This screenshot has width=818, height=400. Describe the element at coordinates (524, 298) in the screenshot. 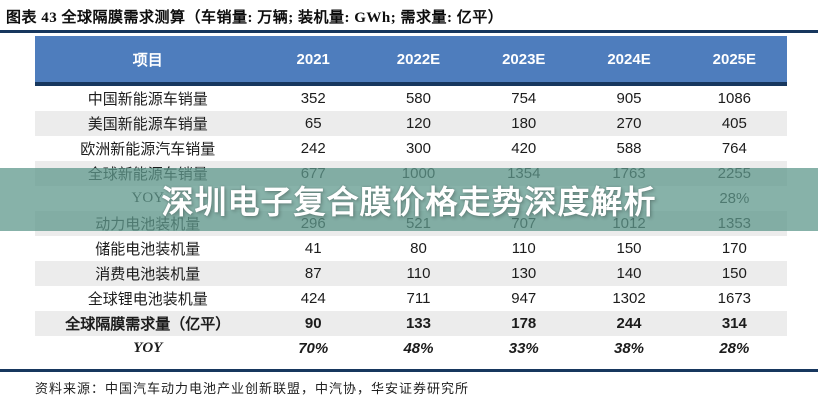

I see `value-cell: 947` at that location.